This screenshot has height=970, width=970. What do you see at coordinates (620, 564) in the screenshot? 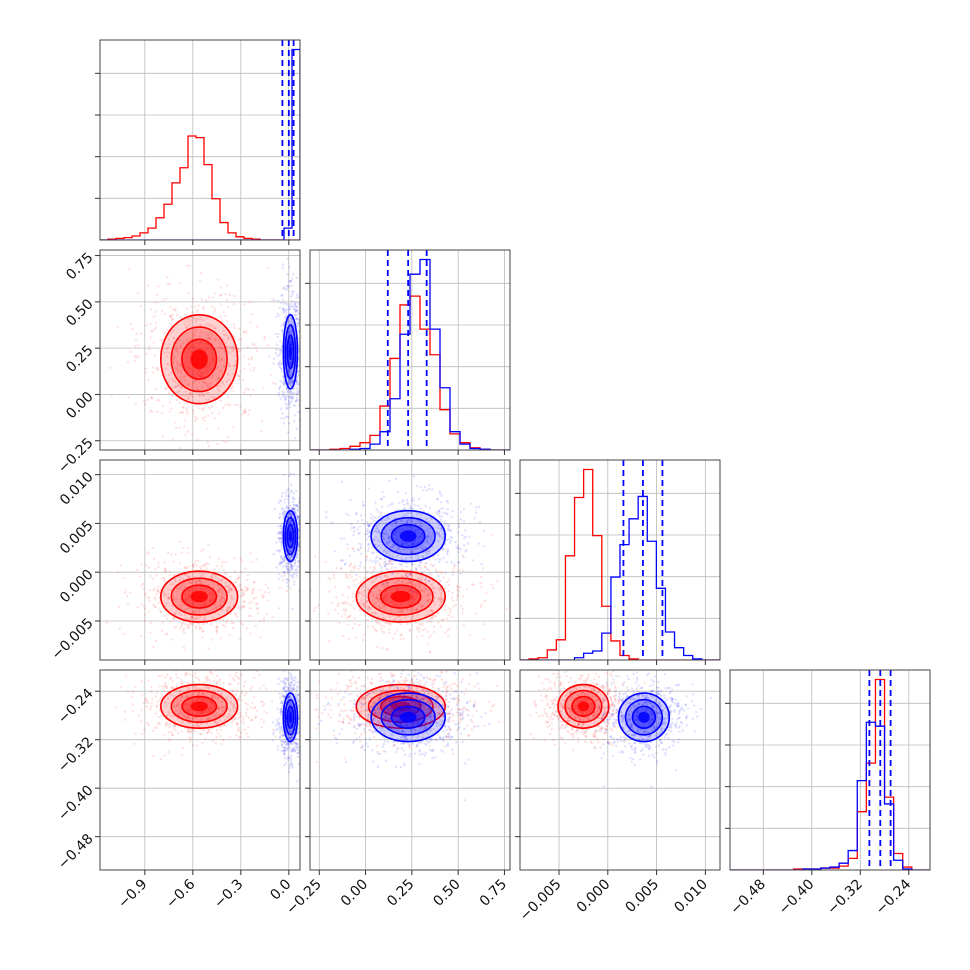
I see `hist-red` at bounding box center [620, 564].